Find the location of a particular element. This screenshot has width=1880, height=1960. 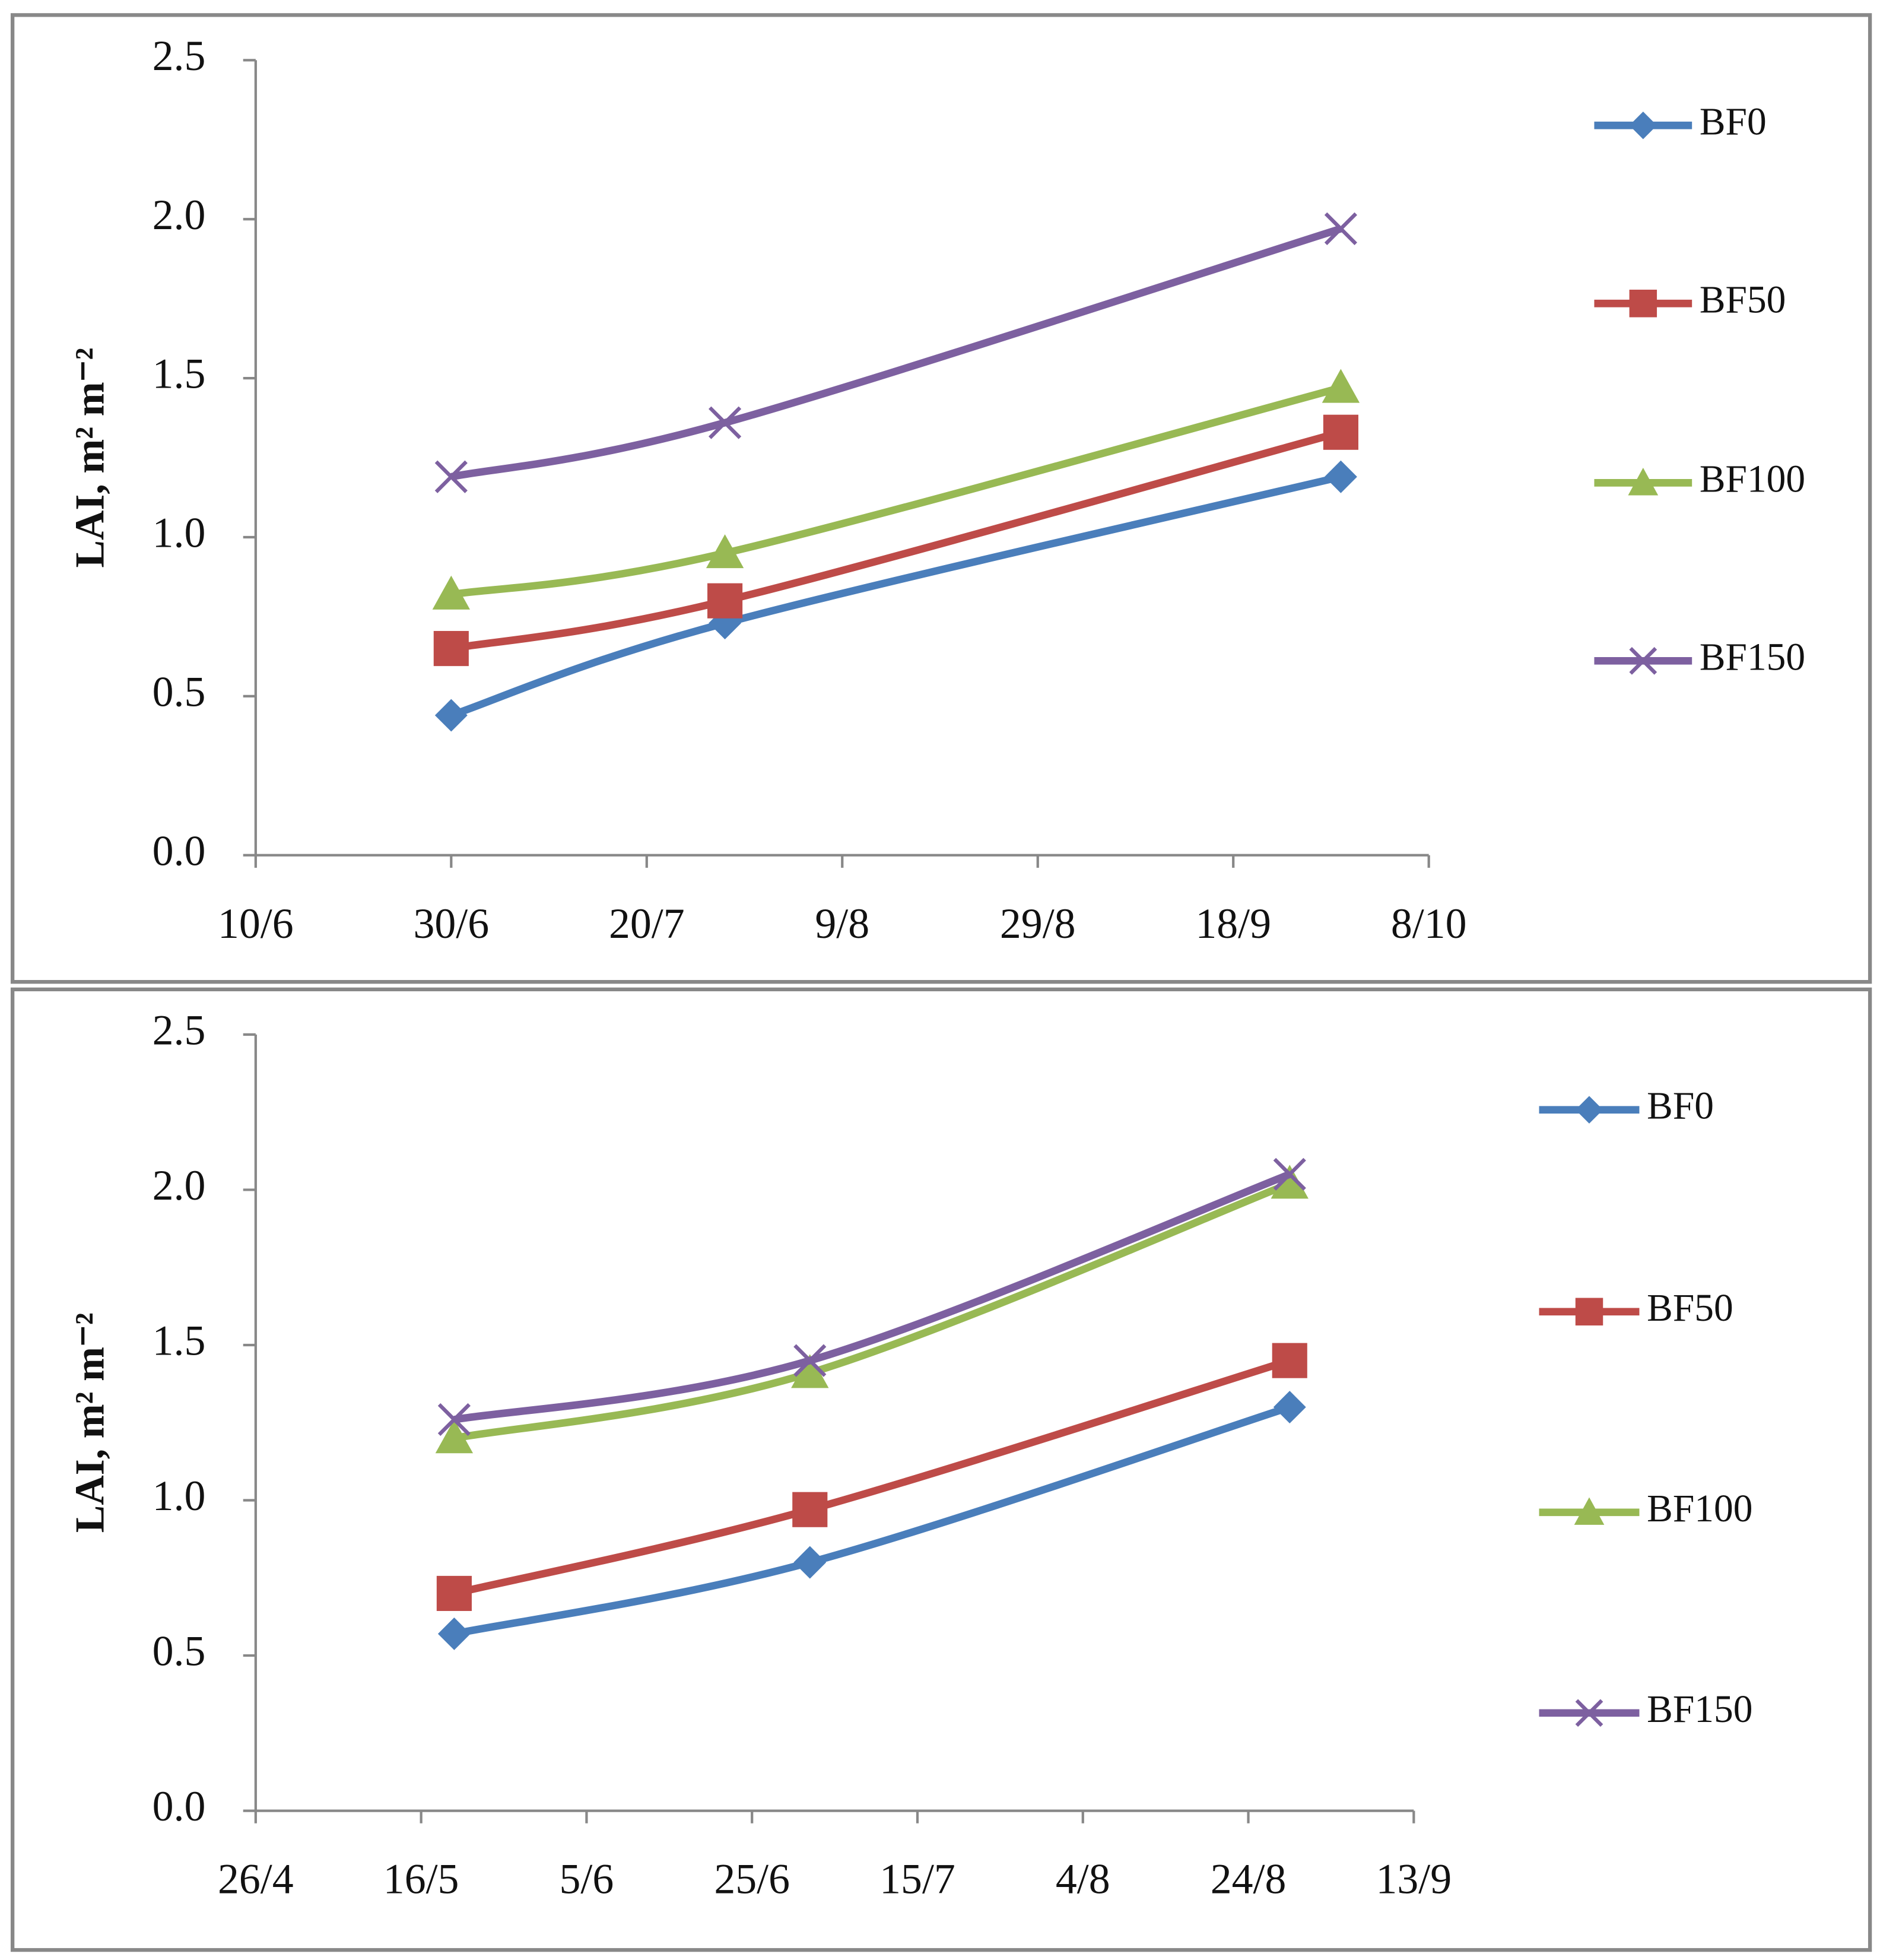

x-tick-label: 20/7 is located at coordinates (647, 924).